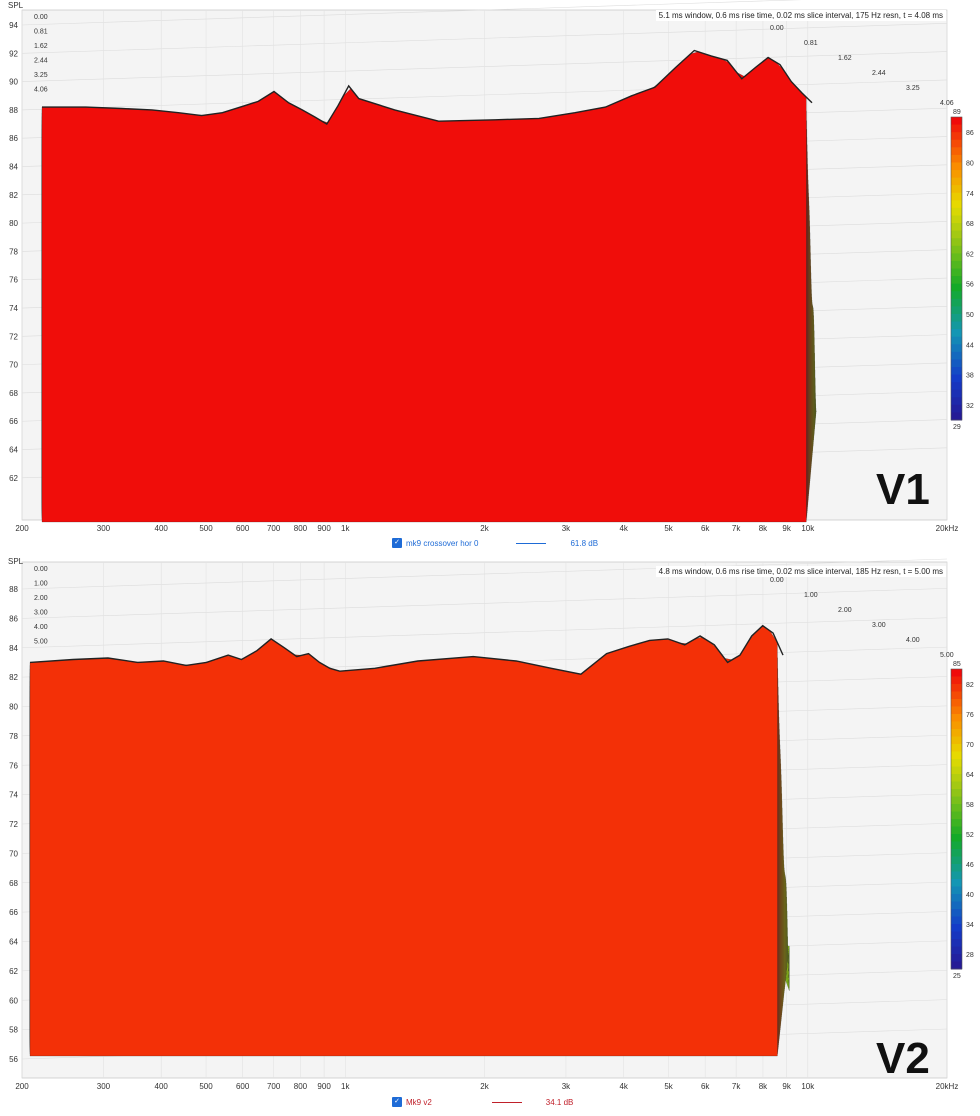 This screenshot has height=1116, width=980. Describe the element at coordinates (495, 543) in the screenshot. I see `legend-entry: ✓ mk9 crossover hor 0 61.8 dB` at that location.